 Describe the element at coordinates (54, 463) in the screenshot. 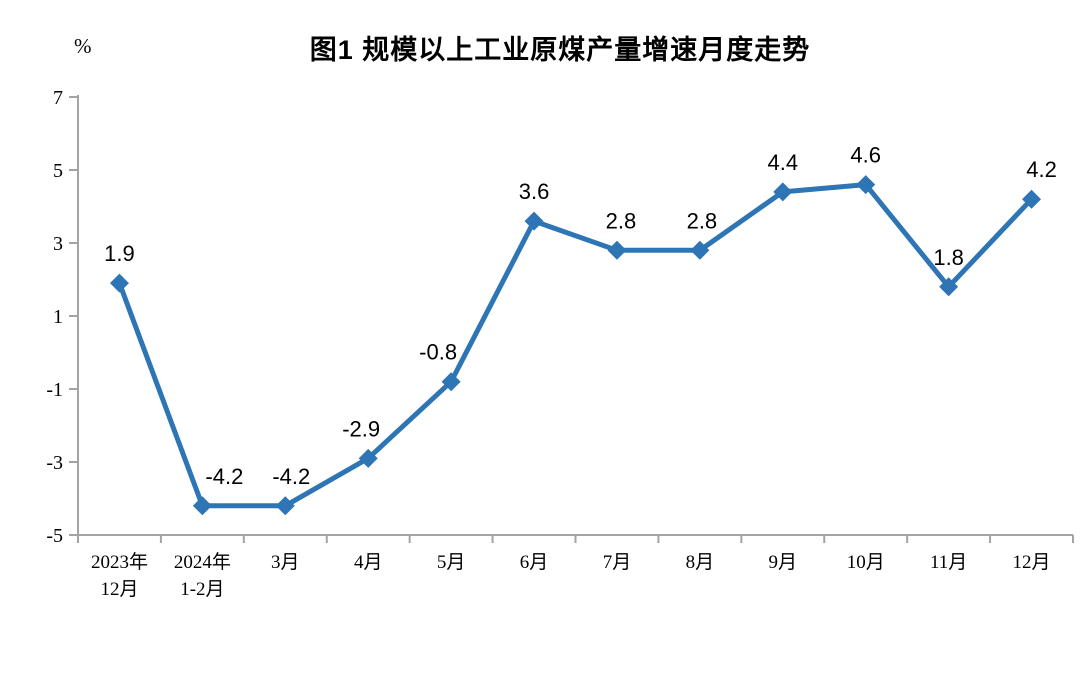

I see `y-tick-label: -3` at that location.